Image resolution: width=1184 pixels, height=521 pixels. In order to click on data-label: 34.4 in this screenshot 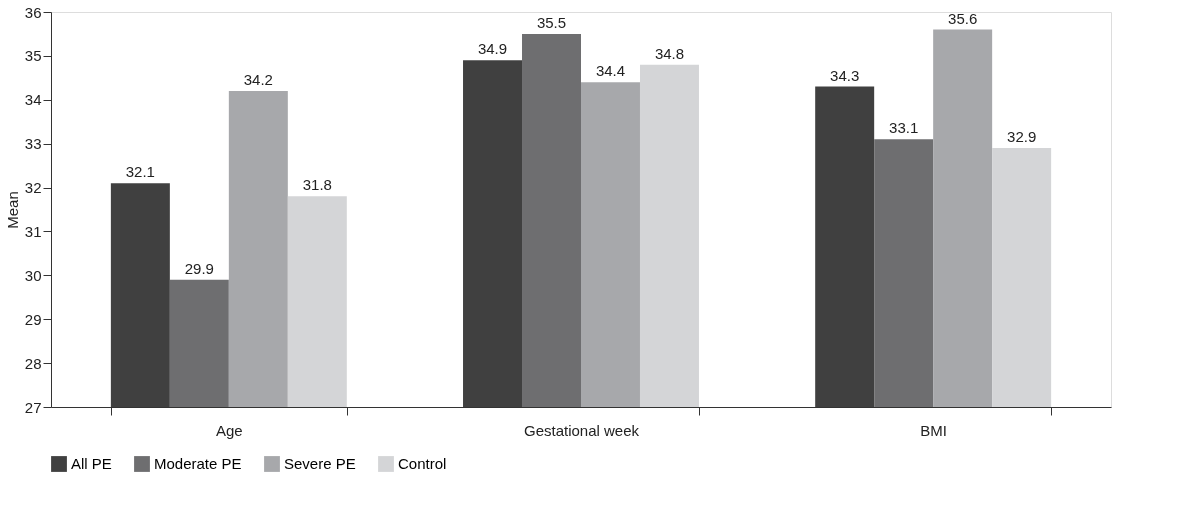, I will do `click(610, 71)`.